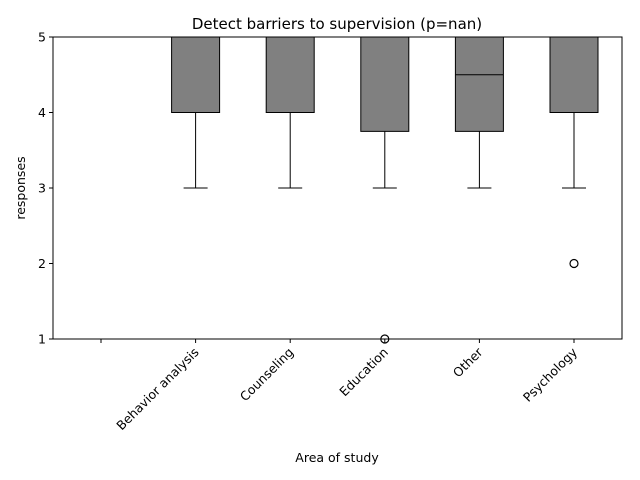 This screenshot has width=640, height=480. I want to click on y-tick-label: 4, so click(42, 112).